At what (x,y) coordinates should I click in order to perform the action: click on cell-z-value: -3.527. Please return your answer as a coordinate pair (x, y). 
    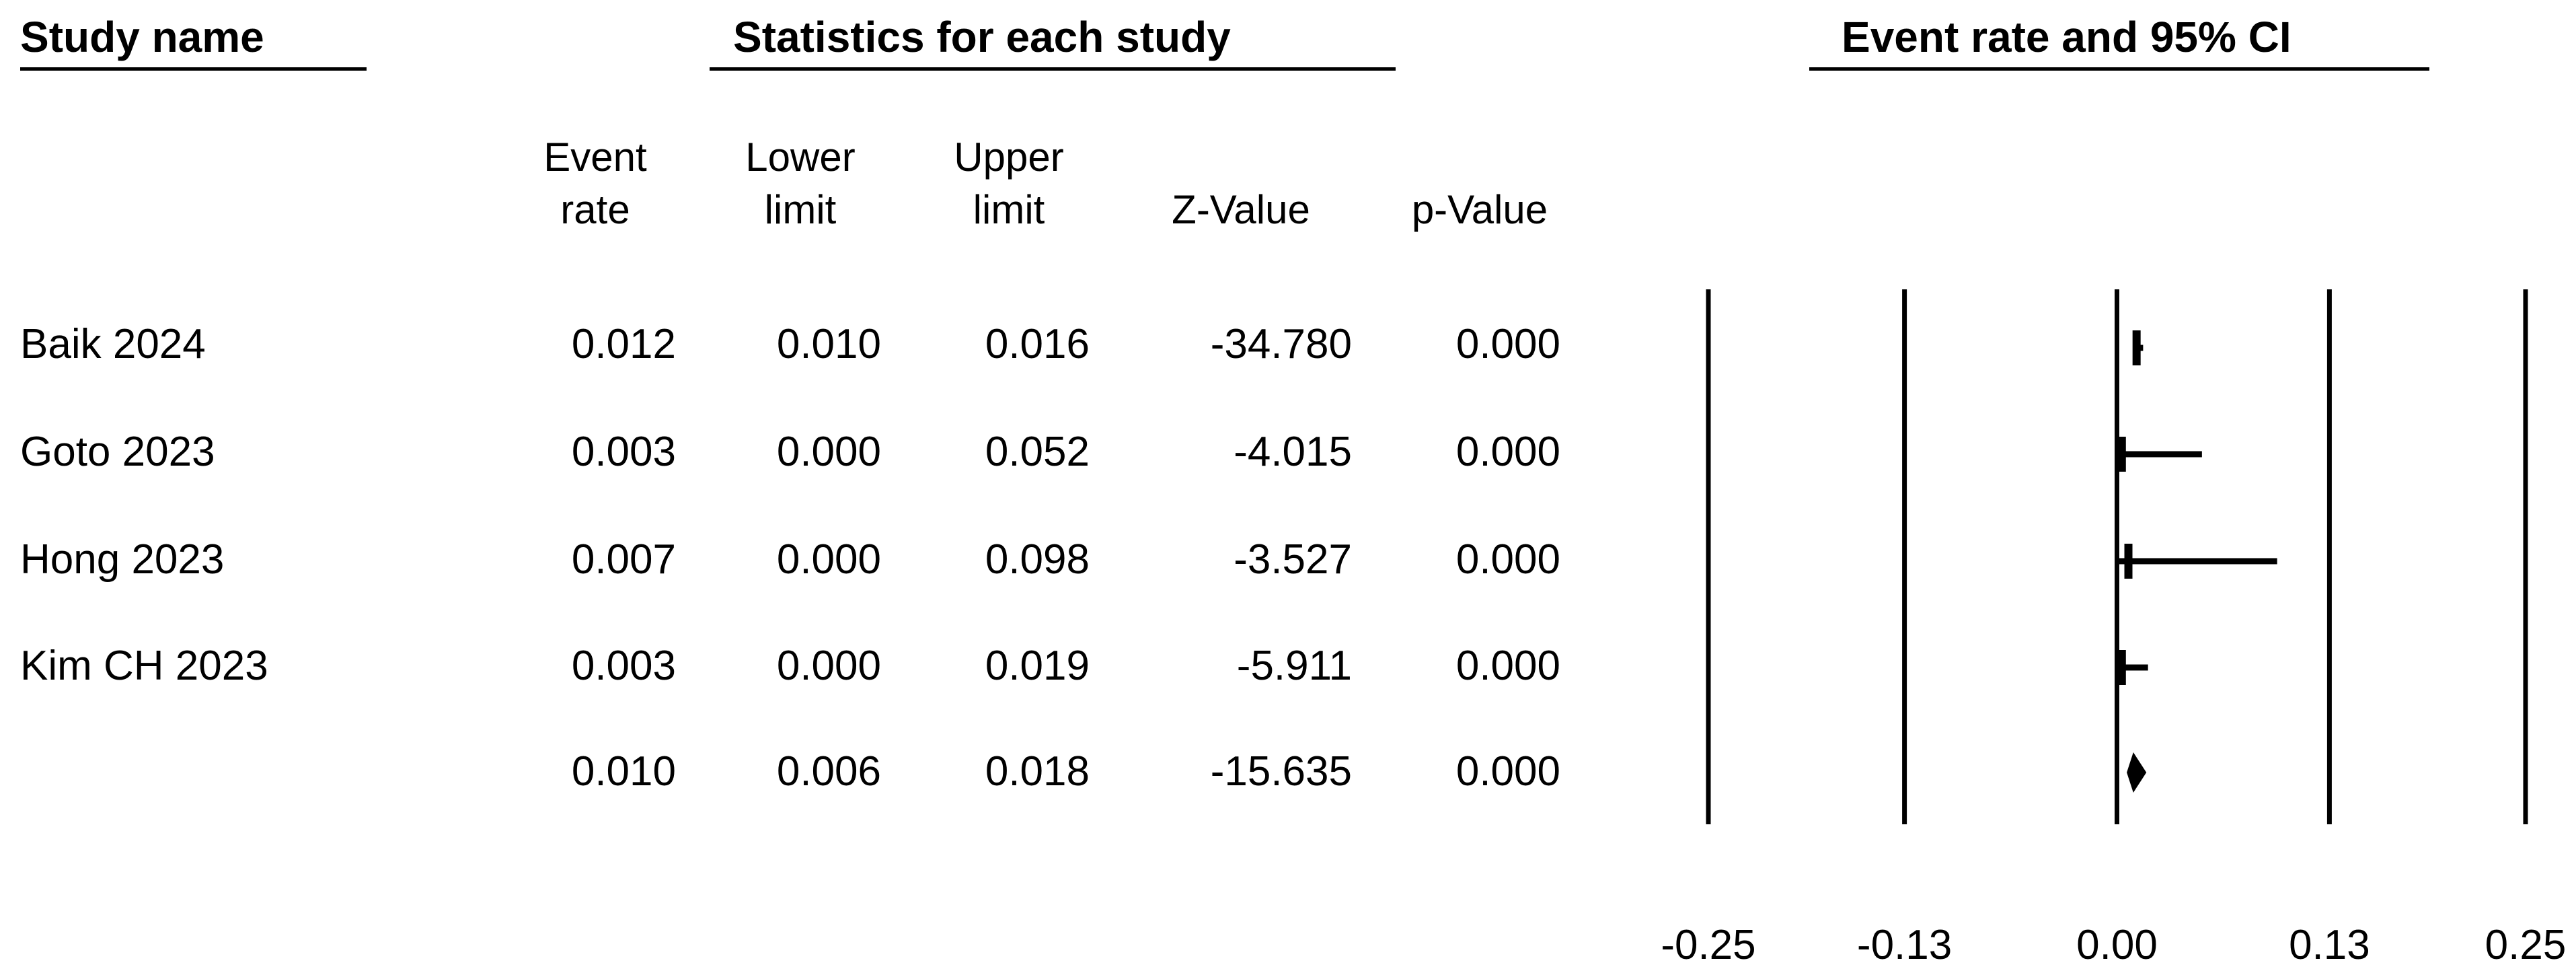
    Looking at the image, I should click on (1293, 559).